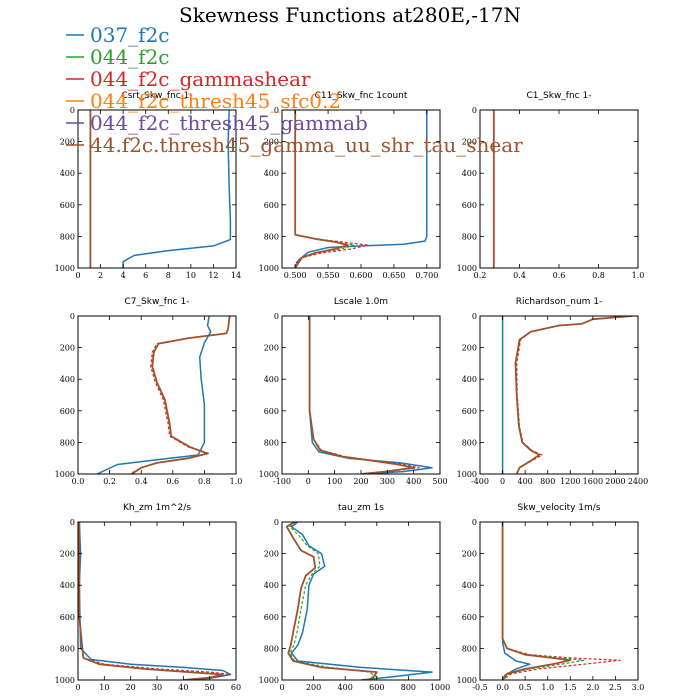 The height and width of the screenshot is (700, 700). What do you see at coordinates (210, 687) in the screenshot?
I see `x-tick-label: 50` at bounding box center [210, 687].